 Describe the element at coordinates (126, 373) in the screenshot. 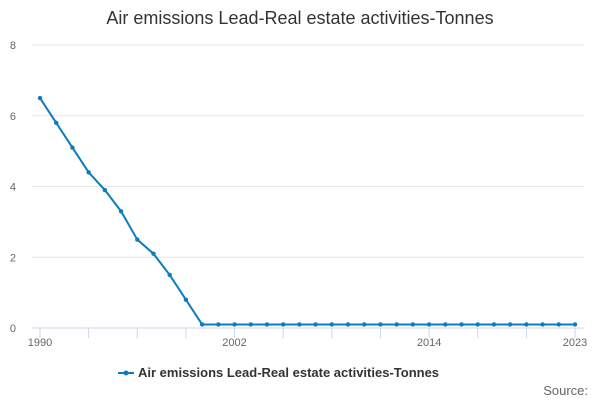

I see `legend-marker-symbol` at that location.